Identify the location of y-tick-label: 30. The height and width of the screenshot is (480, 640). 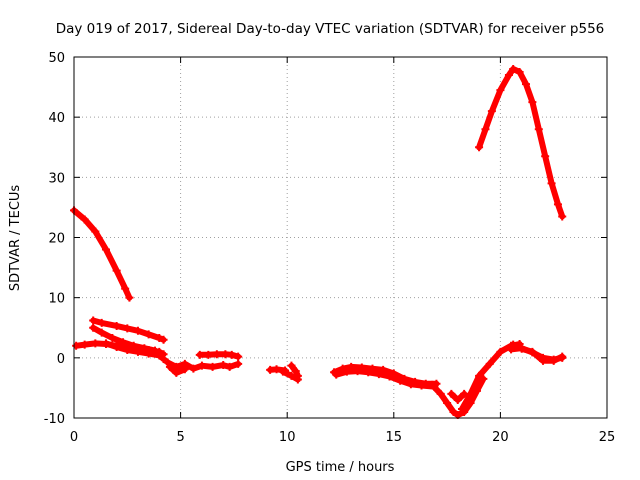
(56, 178).